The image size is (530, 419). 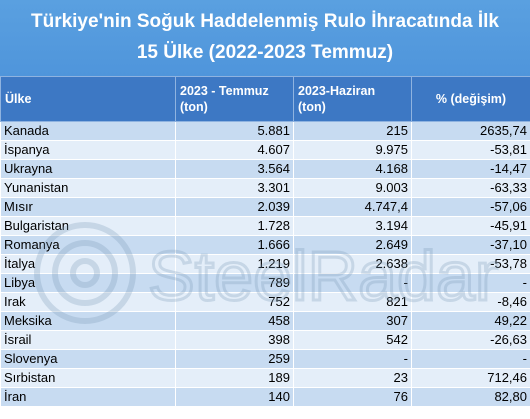 I want to click on country-cell: Slovenya, so click(x=88, y=359).